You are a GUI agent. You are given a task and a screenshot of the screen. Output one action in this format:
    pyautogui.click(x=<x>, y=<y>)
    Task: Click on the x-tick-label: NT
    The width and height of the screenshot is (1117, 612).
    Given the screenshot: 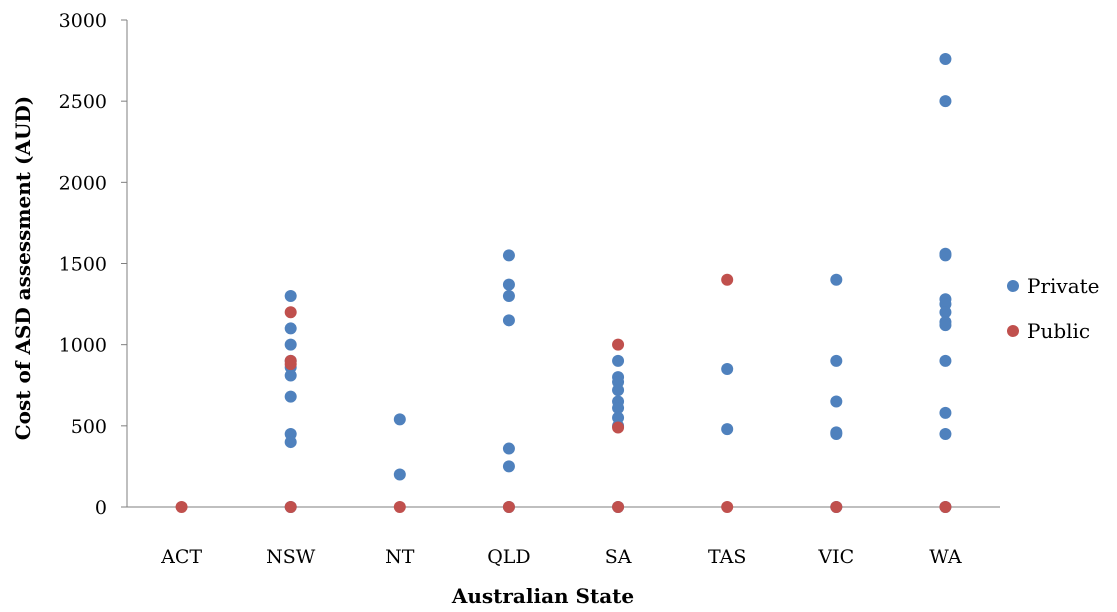 What is the action you would take?
    pyautogui.click(x=400, y=557)
    